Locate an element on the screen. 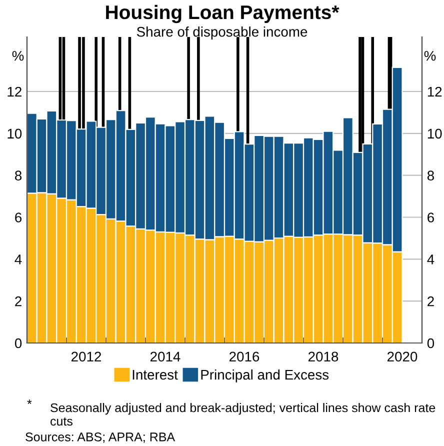  x-tick-label: 2014 is located at coordinates (165, 357).